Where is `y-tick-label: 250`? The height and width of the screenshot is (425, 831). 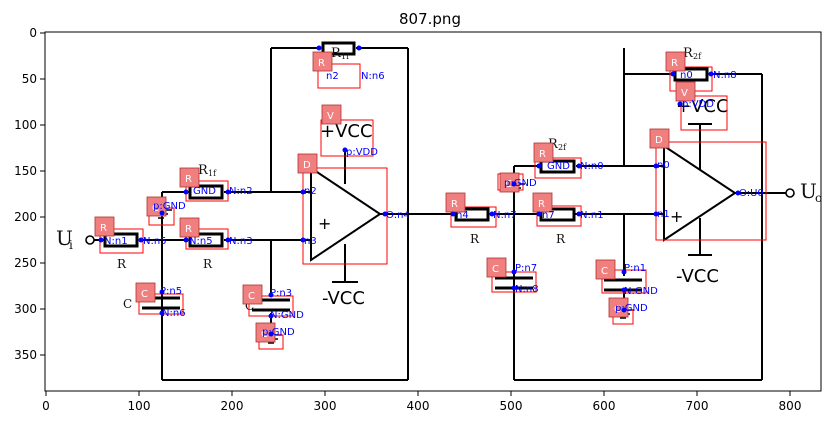 y-tick-label: 250 is located at coordinates (25, 263).